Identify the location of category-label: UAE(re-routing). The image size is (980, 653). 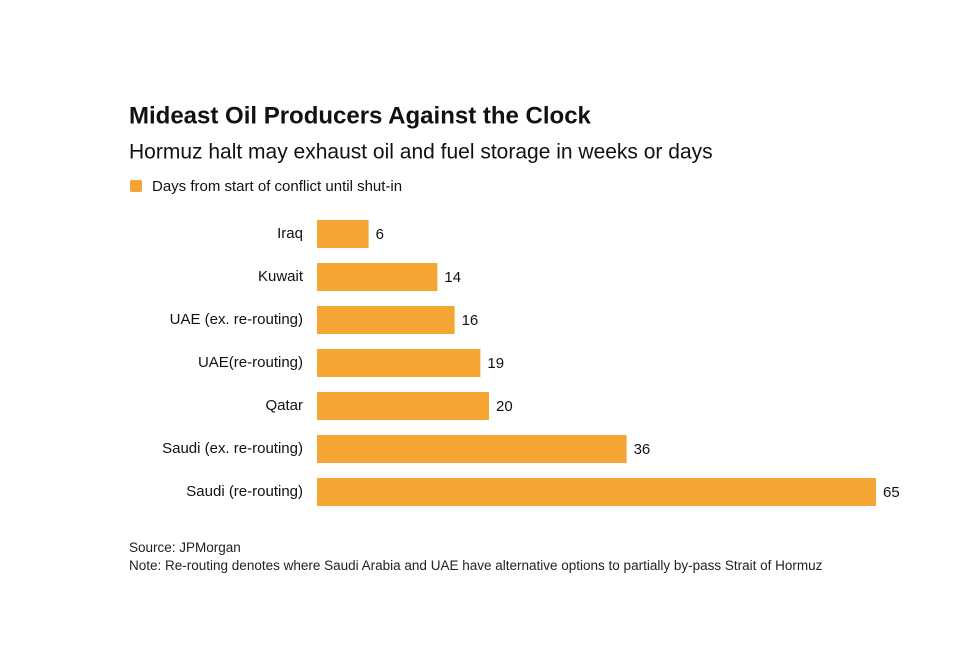
(250, 362).